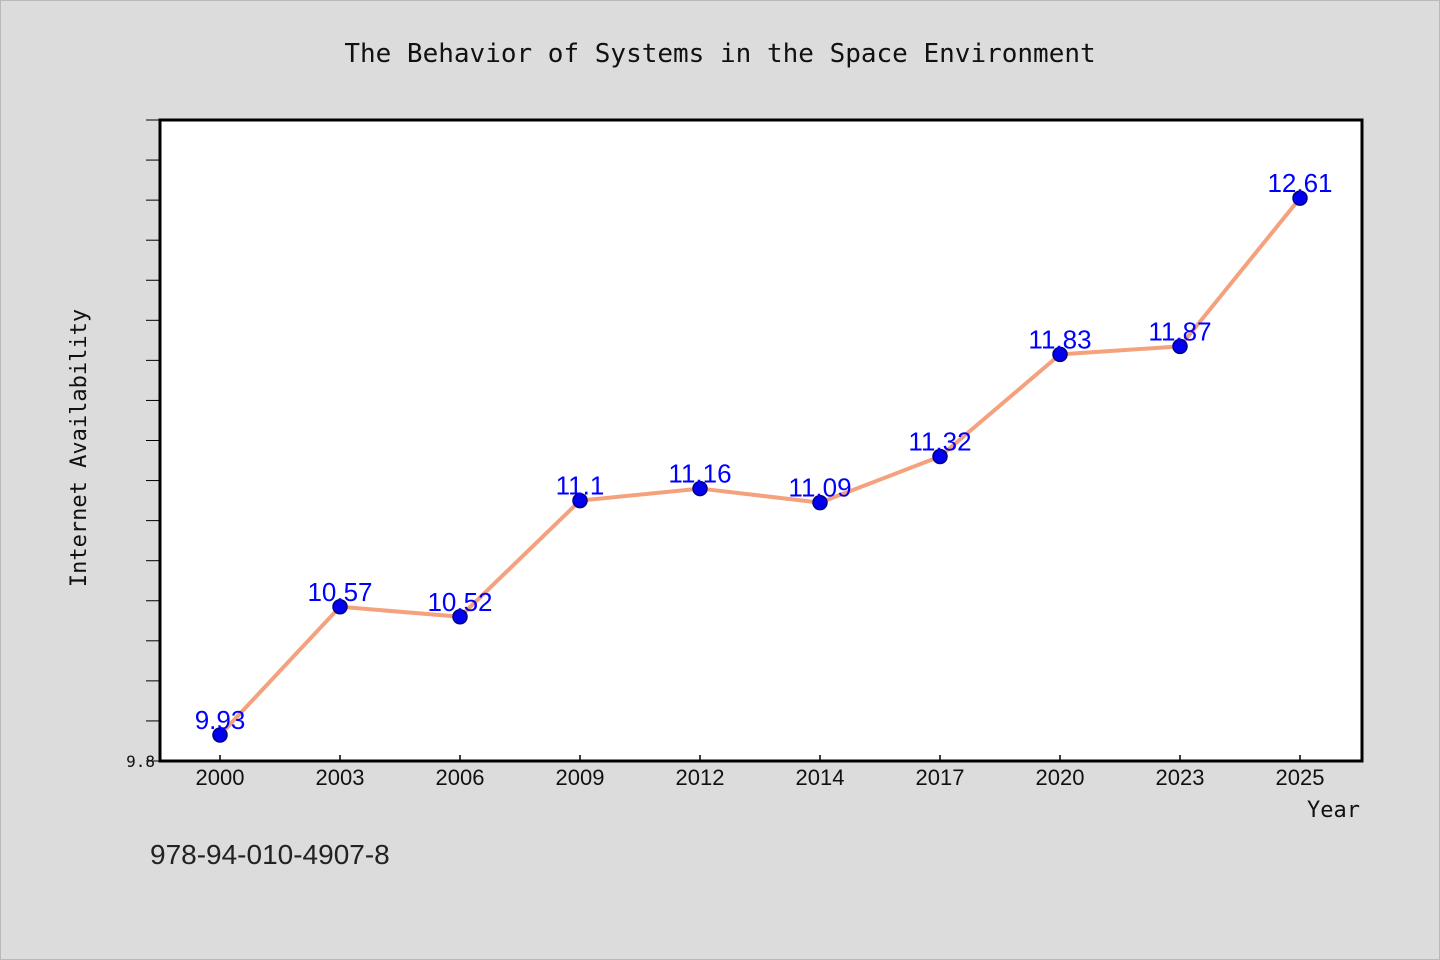 The height and width of the screenshot is (960, 1440). I want to click on y-tick-label: 9.8, so click(140, 761).